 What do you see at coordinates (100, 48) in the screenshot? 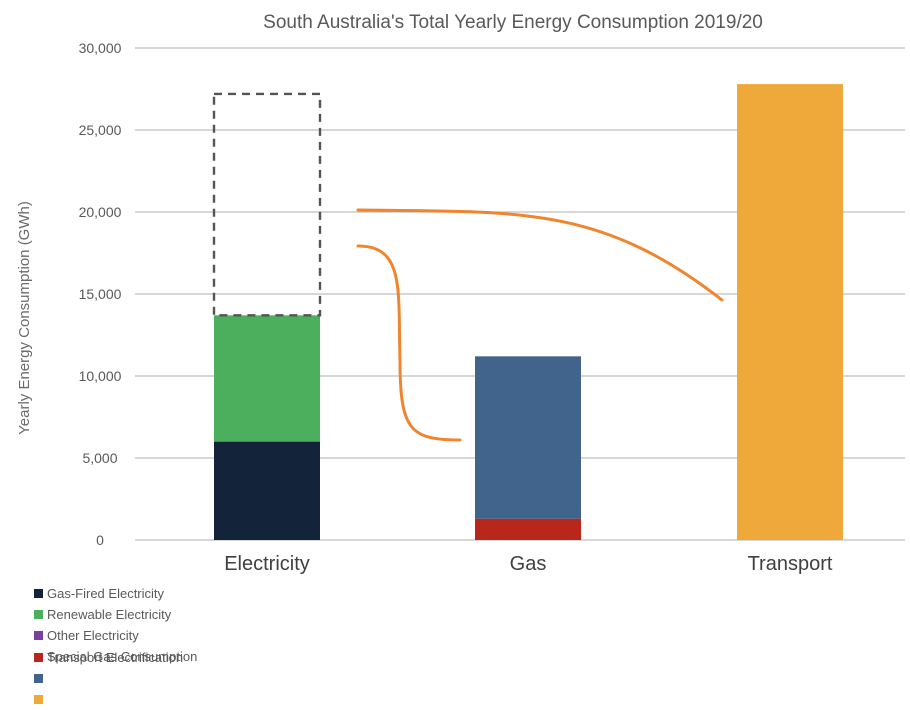
I see `y-tick-label: 30,000` at bounding box center [100, 48].